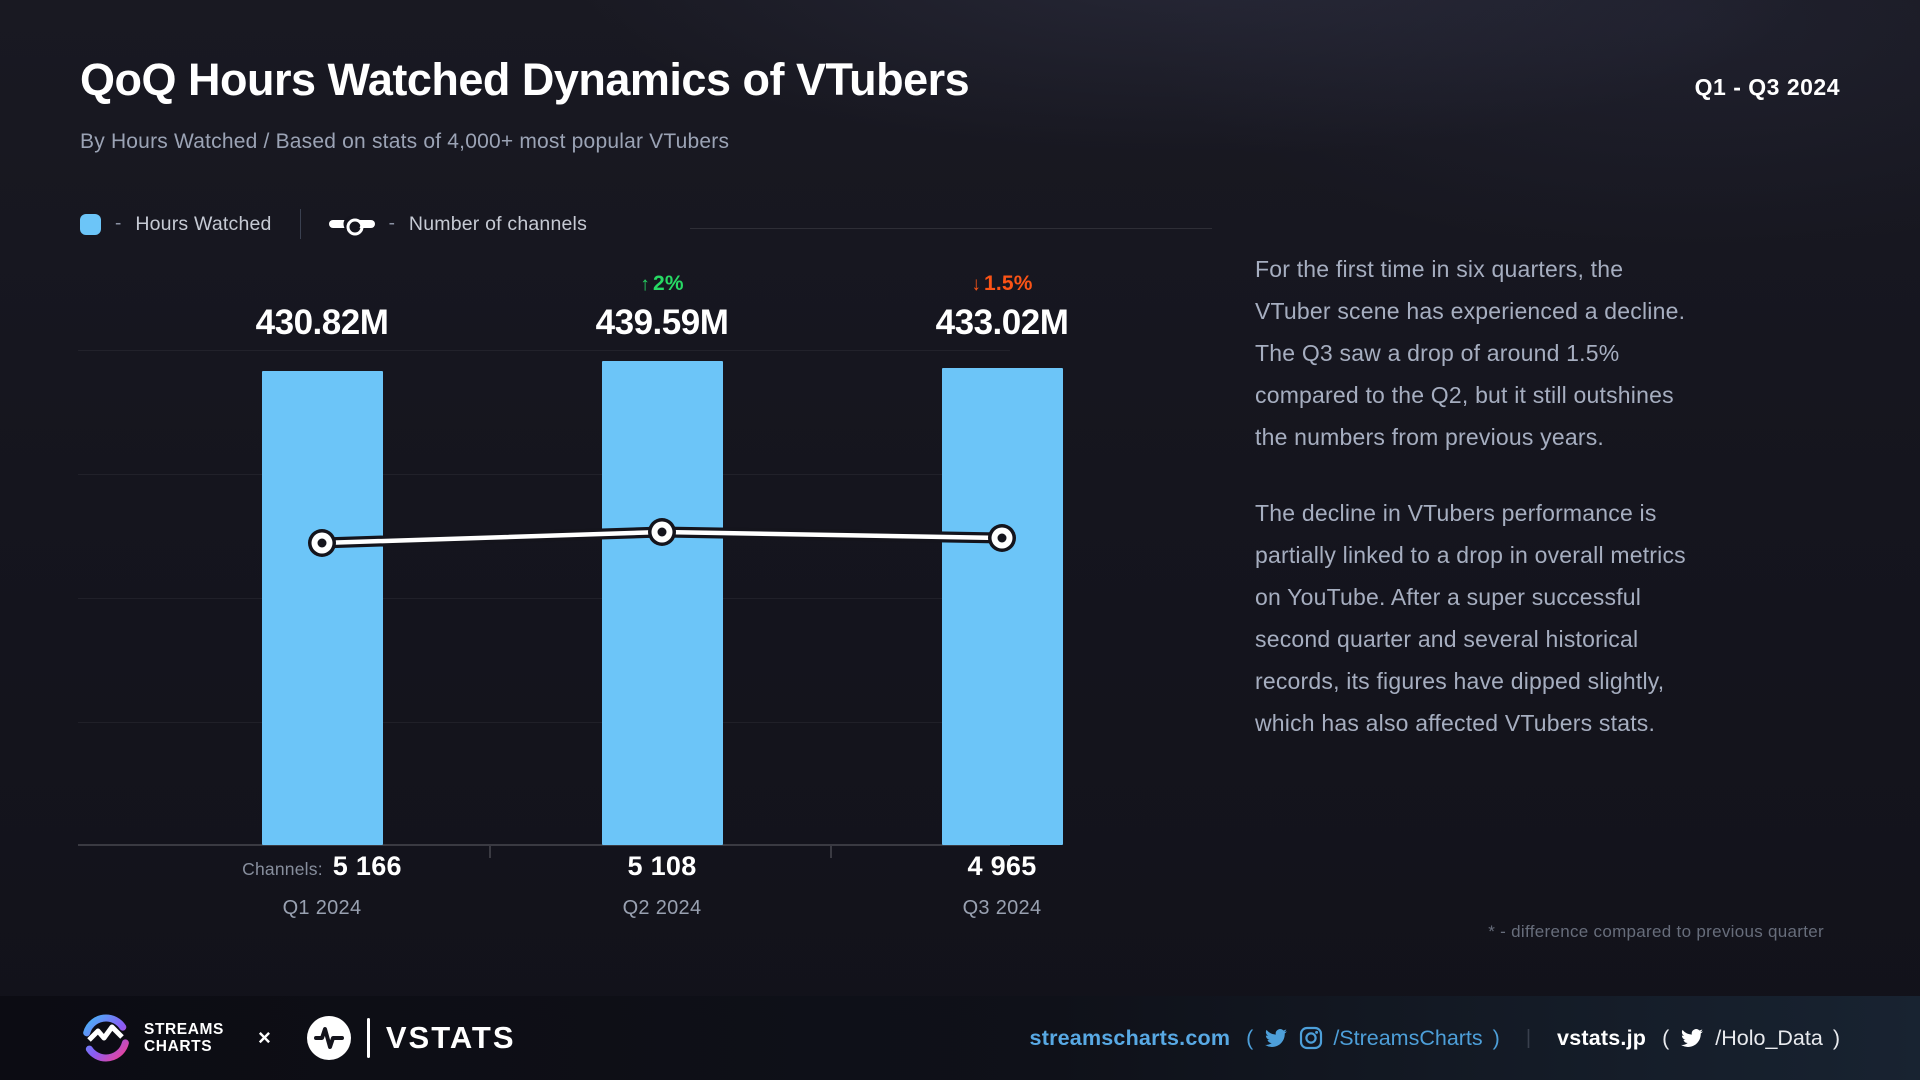  I want to click on delta-q3: ↓ 1.5%, so click(1002, 284).